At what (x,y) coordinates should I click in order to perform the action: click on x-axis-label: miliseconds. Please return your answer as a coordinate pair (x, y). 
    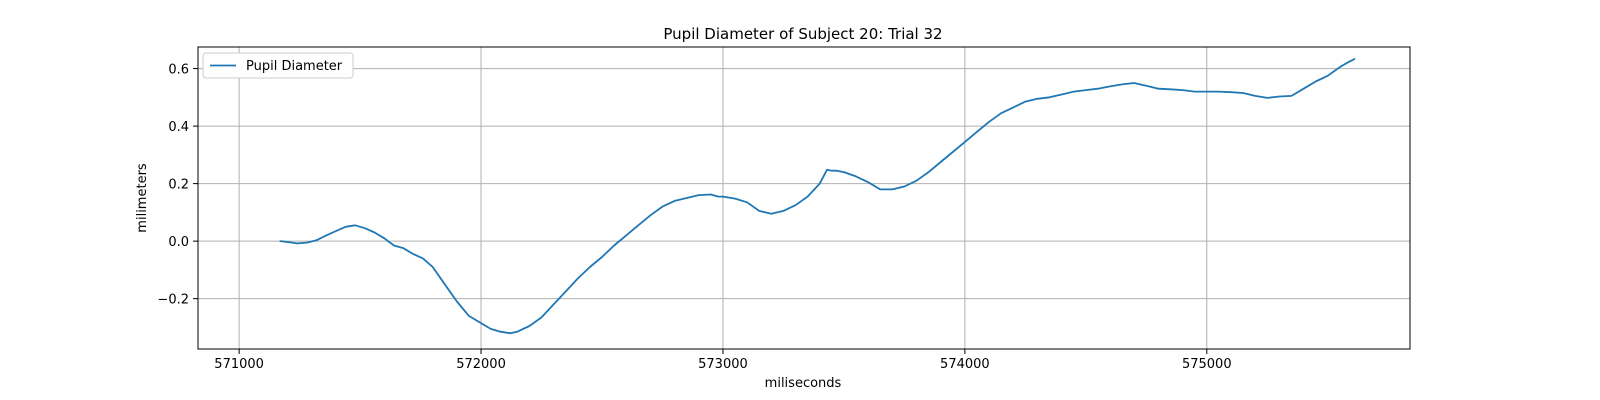
    Looking at the image, I should click on (803, 383).